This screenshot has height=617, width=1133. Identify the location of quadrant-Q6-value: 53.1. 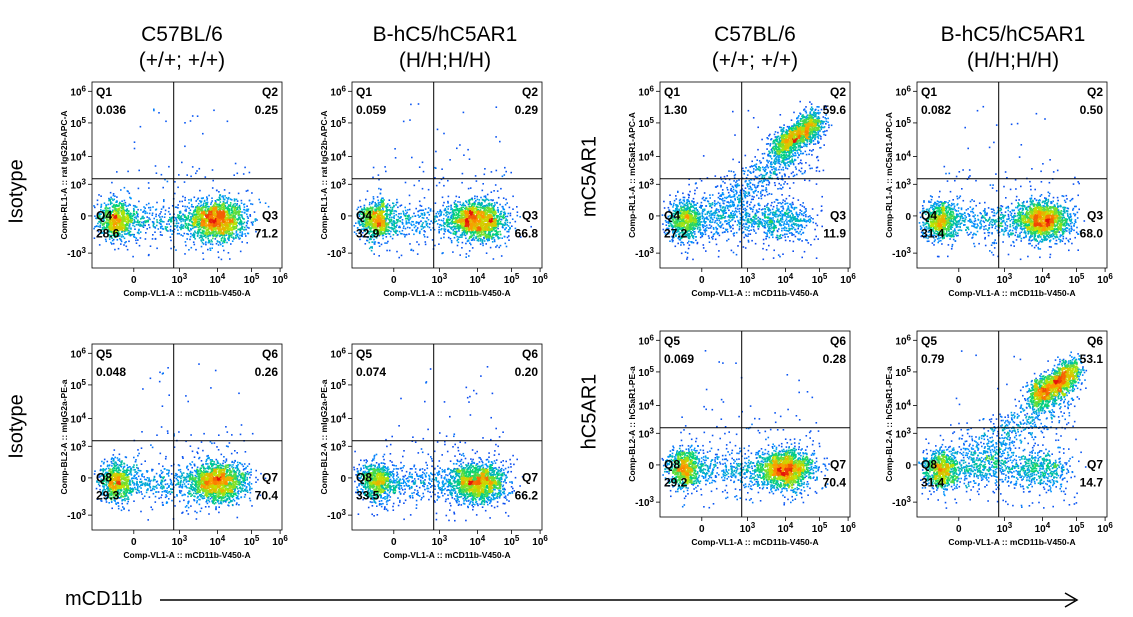
(1092, 359).